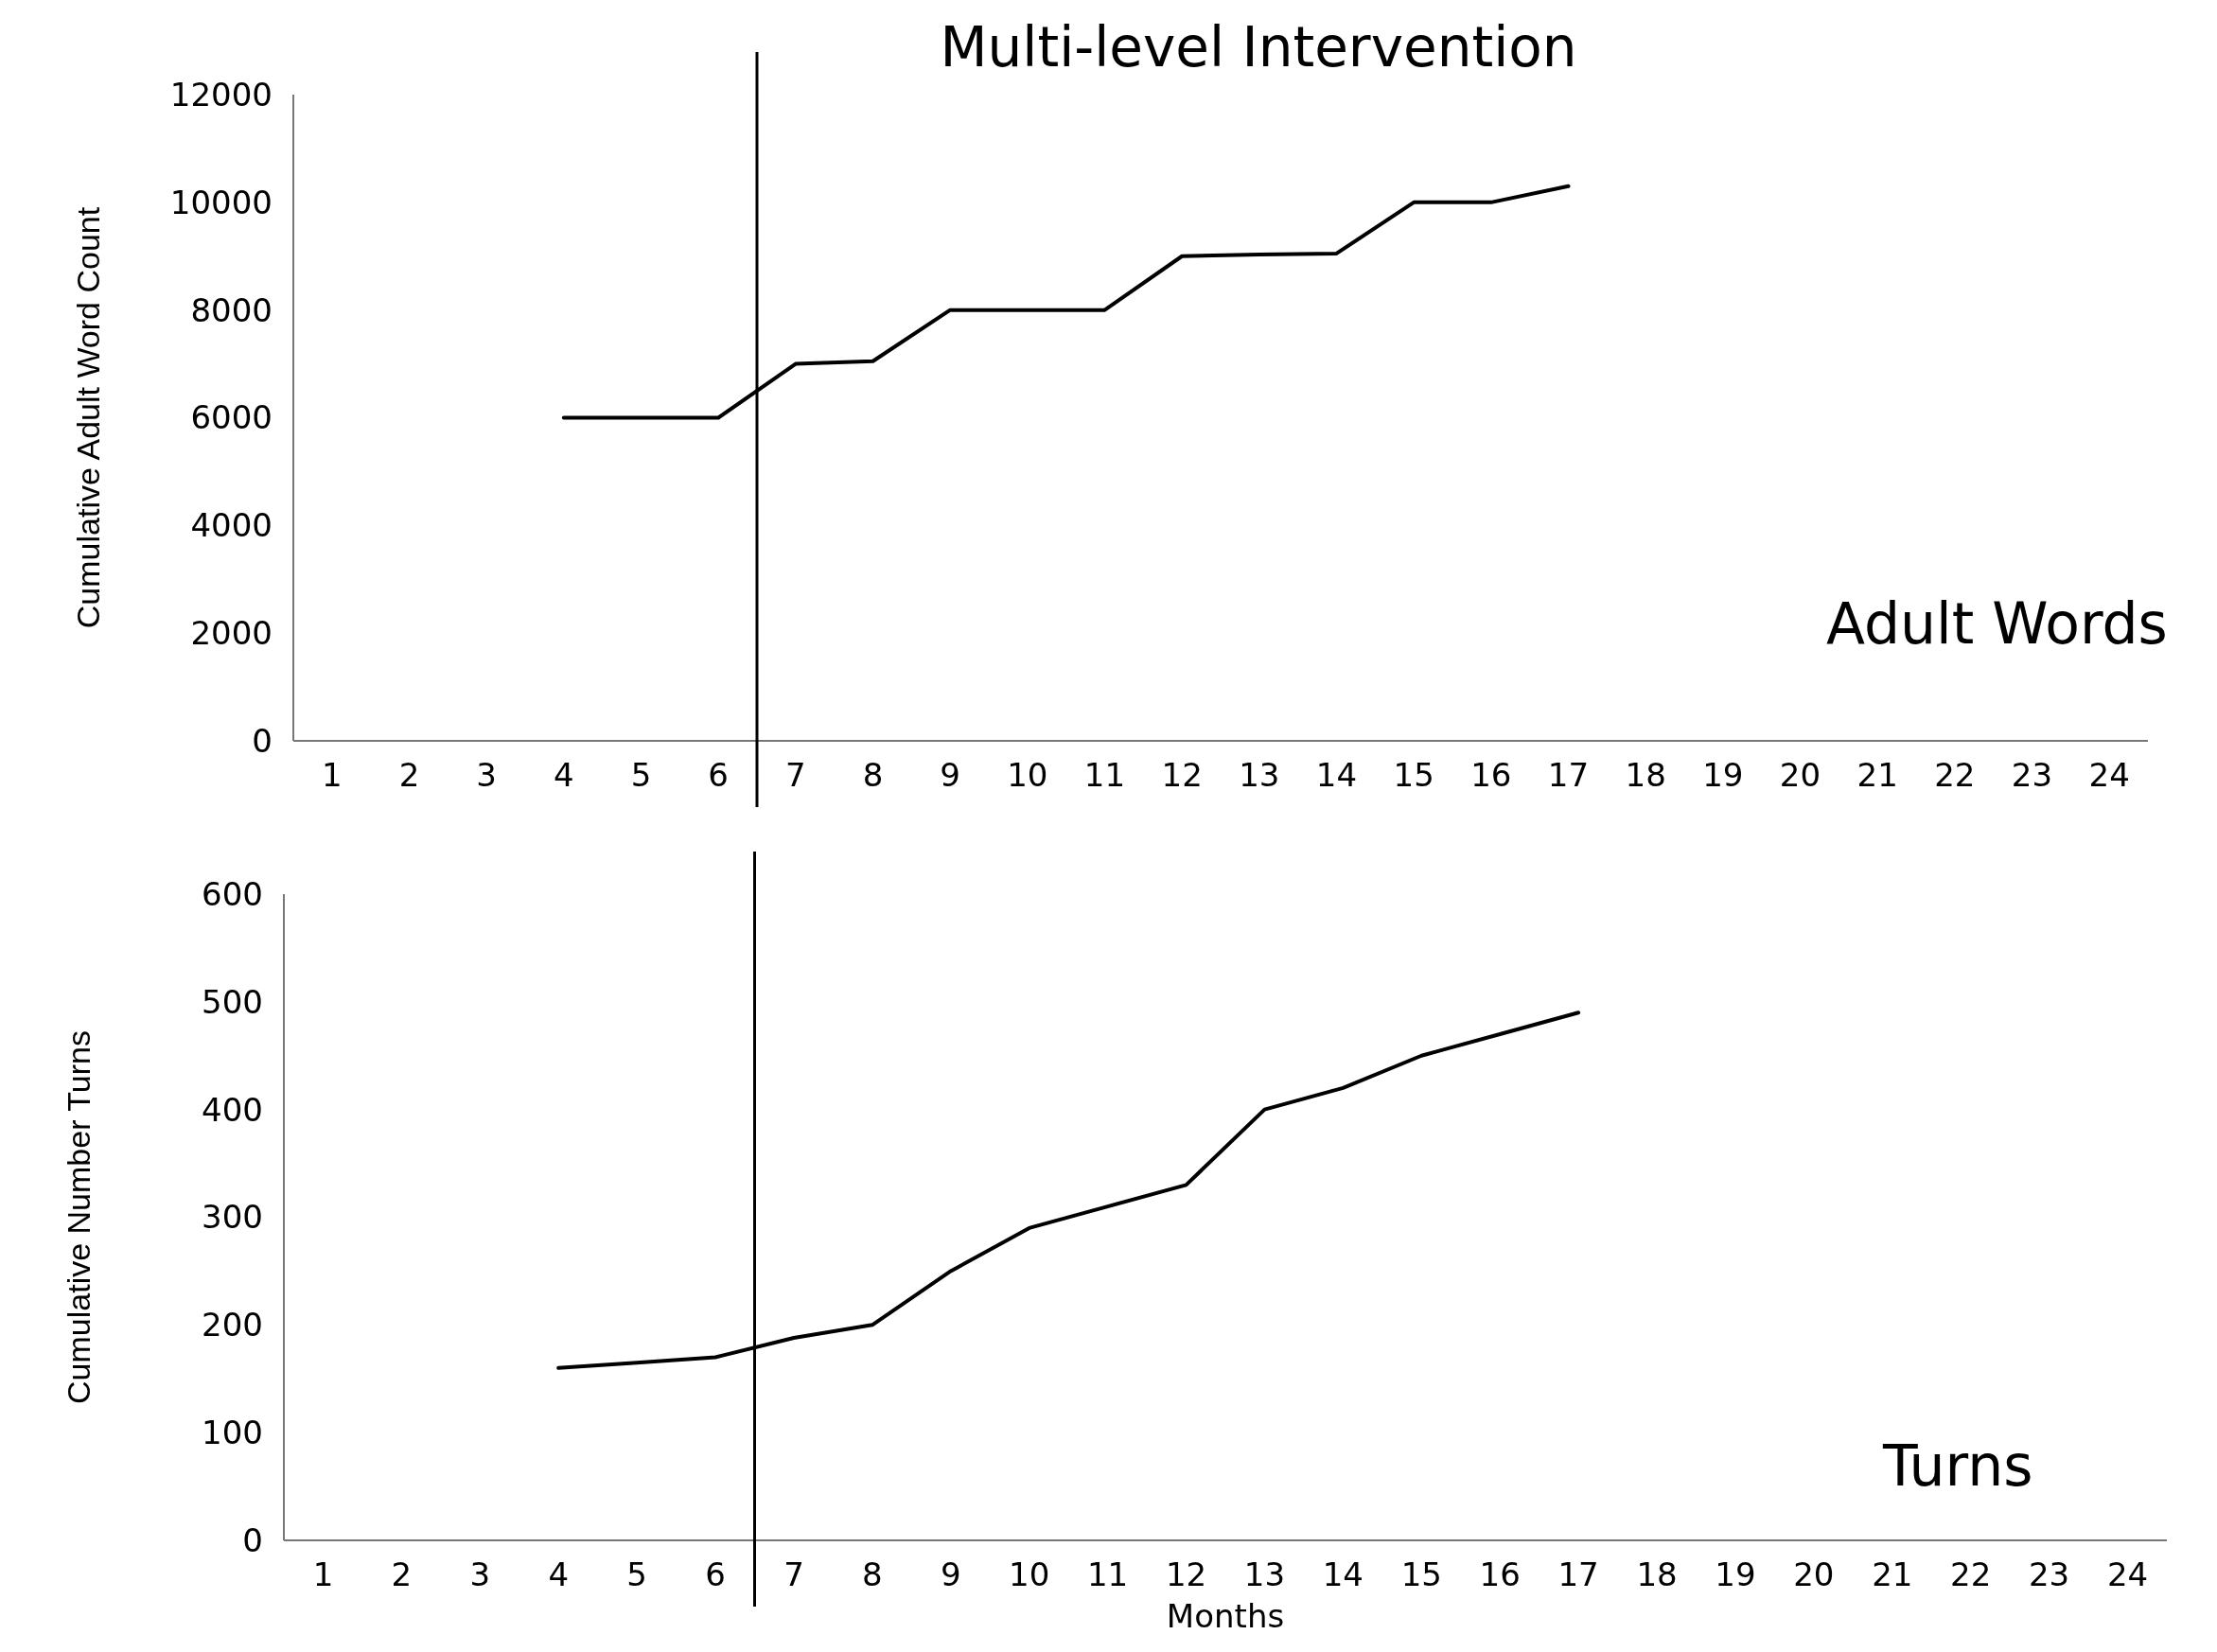  I want to click on y-tick-label: 10000, so click(221, 202).